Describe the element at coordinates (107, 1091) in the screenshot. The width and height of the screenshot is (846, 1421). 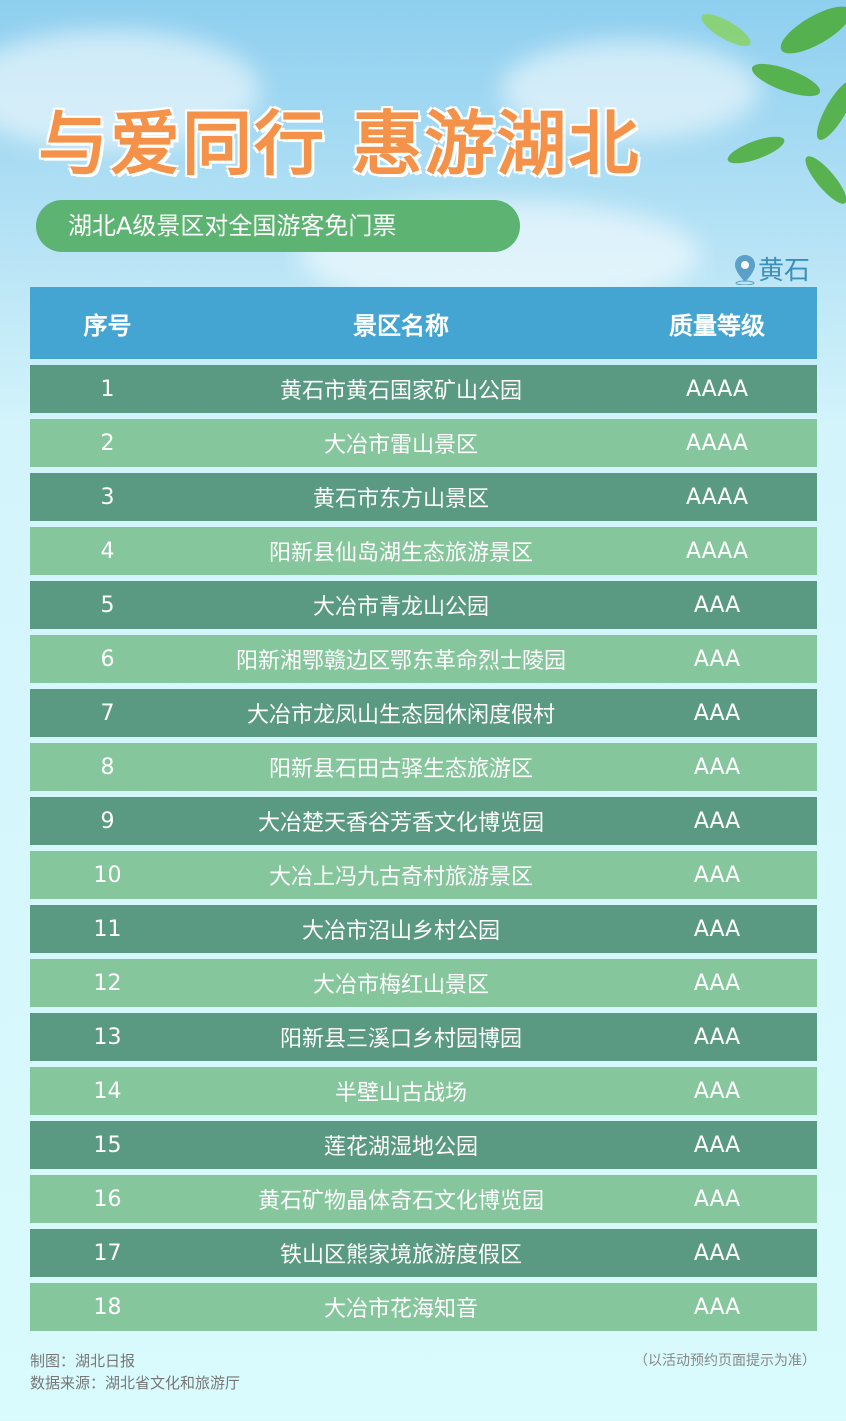
I see `cell-number: 14` at that location.